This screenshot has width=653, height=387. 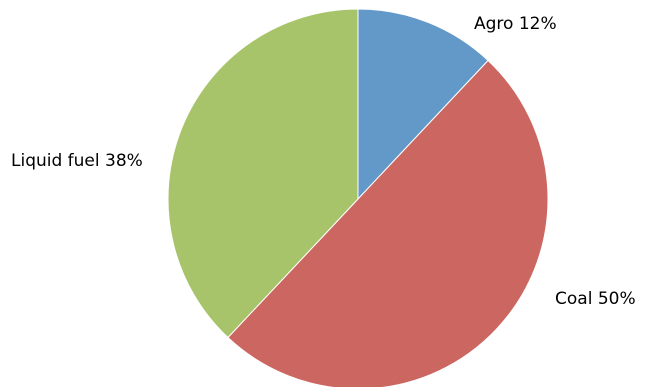 What do you see at coordinates (515, 24) in the screenshot?
I see `data-label-agro: Agro 12%` at bounding box center [515, 24].